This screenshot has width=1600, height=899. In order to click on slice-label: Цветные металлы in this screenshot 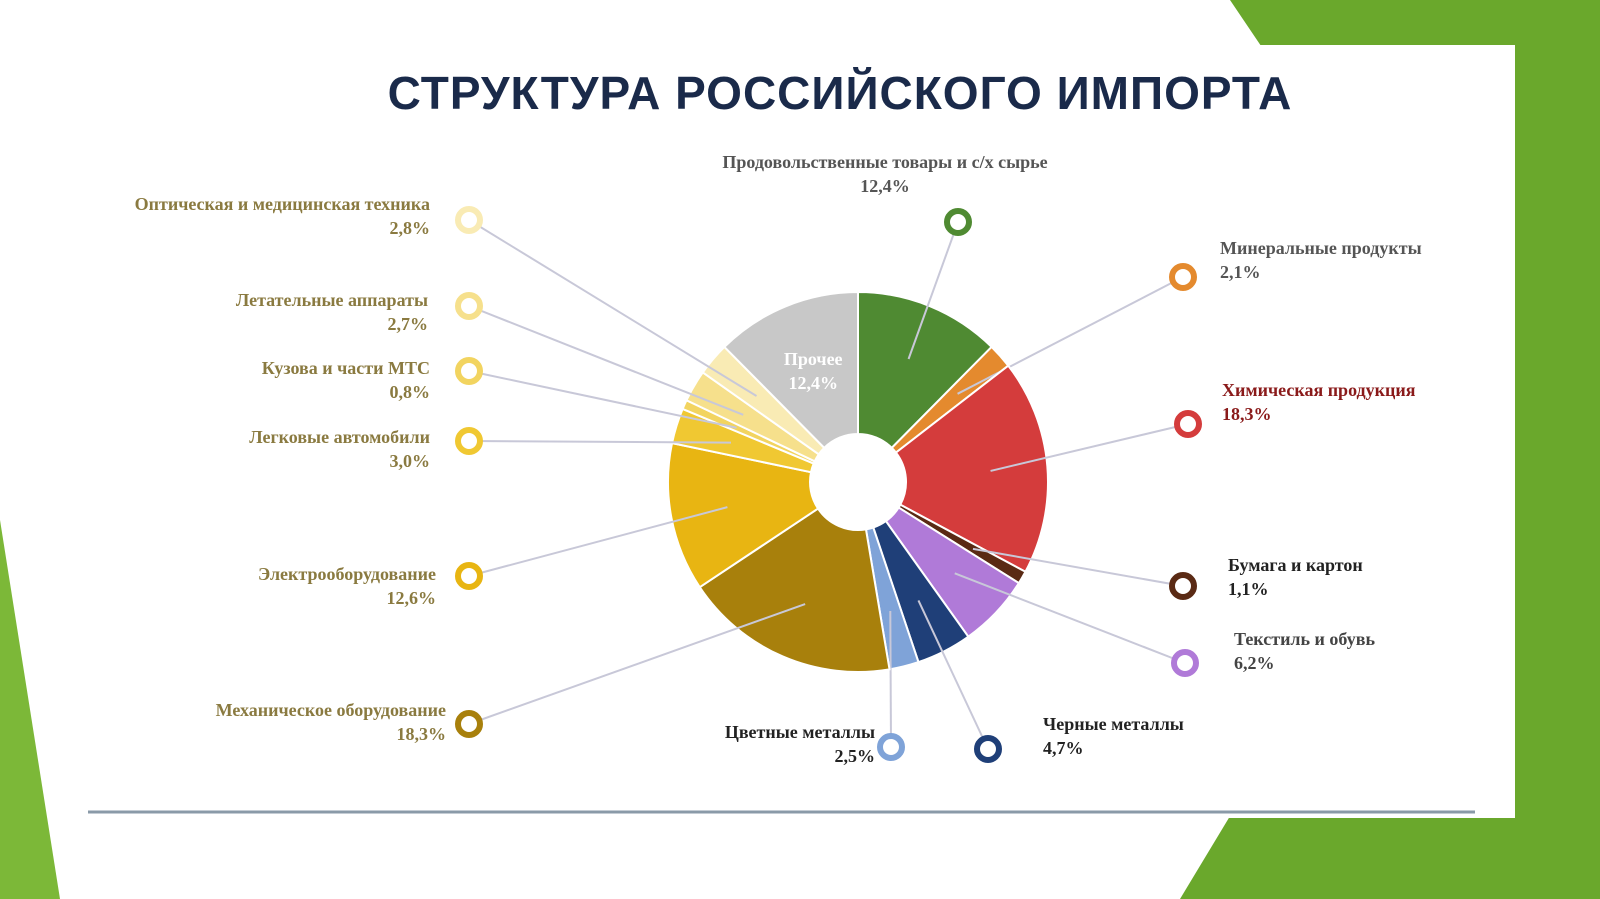, I will do `click(799, 732)`.